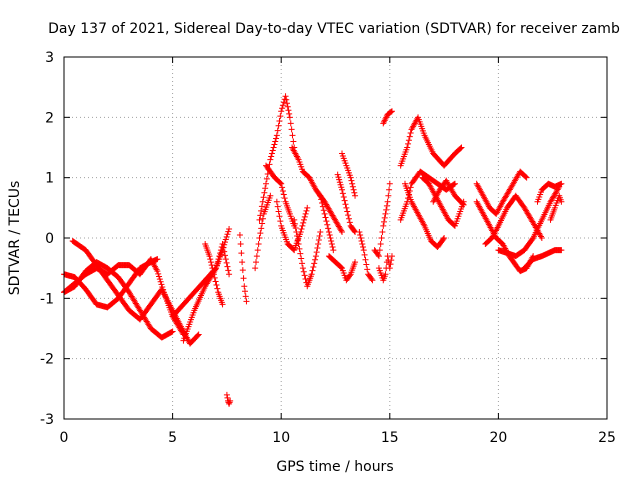 The image size is (640, 480). Describe the element at coordinates (513, 220) in the screenshot. I see `series-arc31` at that location.